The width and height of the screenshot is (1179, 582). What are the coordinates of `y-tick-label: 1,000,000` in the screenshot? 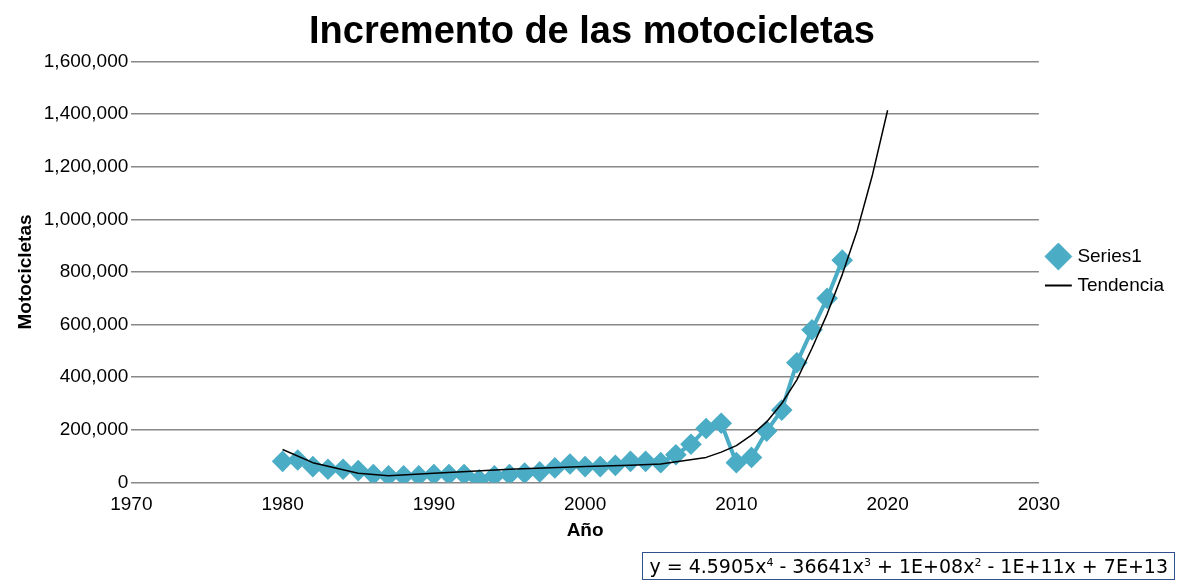 It's located at (86, 218).